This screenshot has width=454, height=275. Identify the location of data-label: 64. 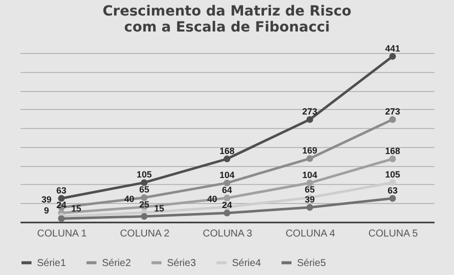
(227, 189).